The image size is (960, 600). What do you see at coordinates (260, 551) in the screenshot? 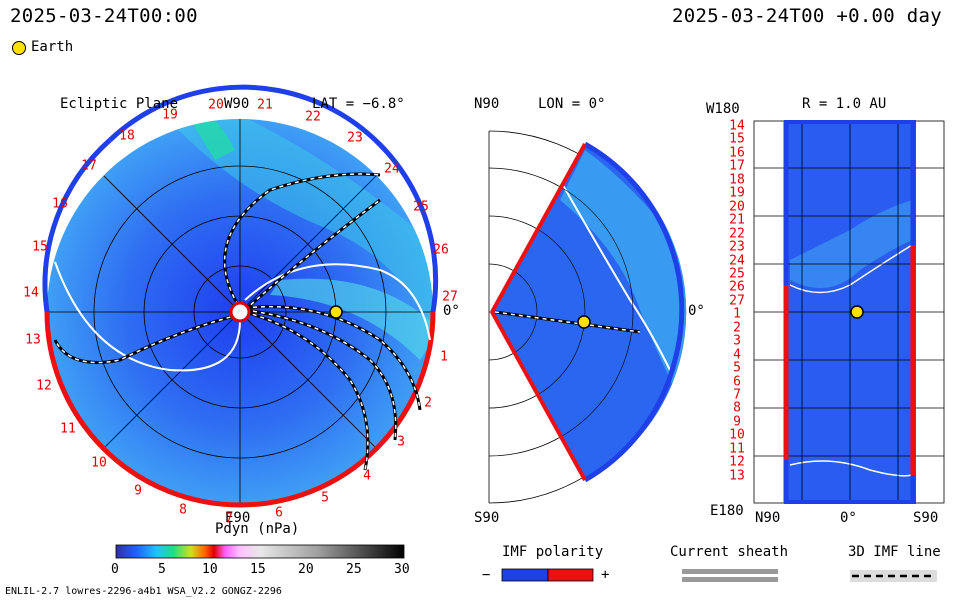
I see `pdyn-colorbar` at bounding box center [260, 551].